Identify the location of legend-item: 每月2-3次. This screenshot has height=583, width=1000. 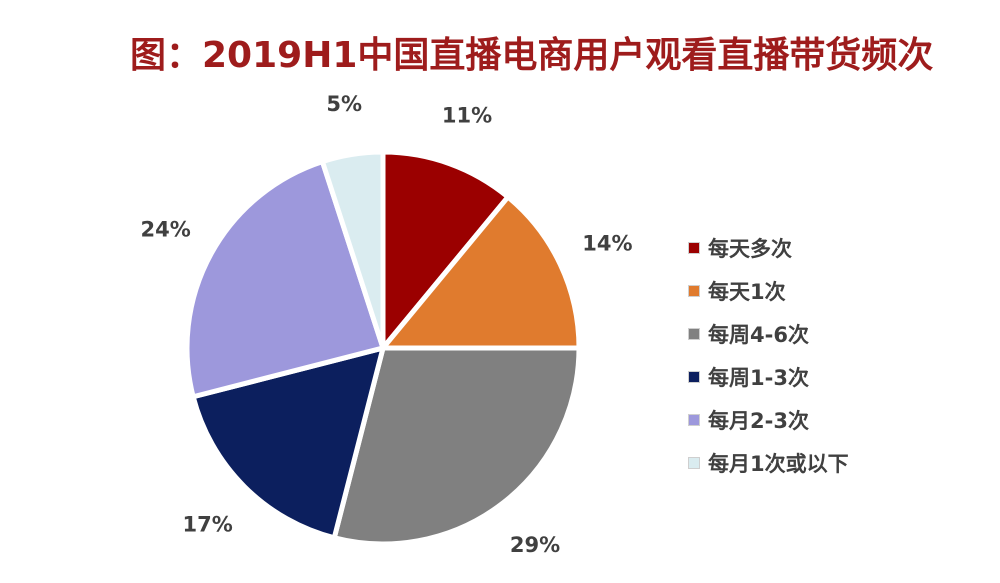
(768, 419).